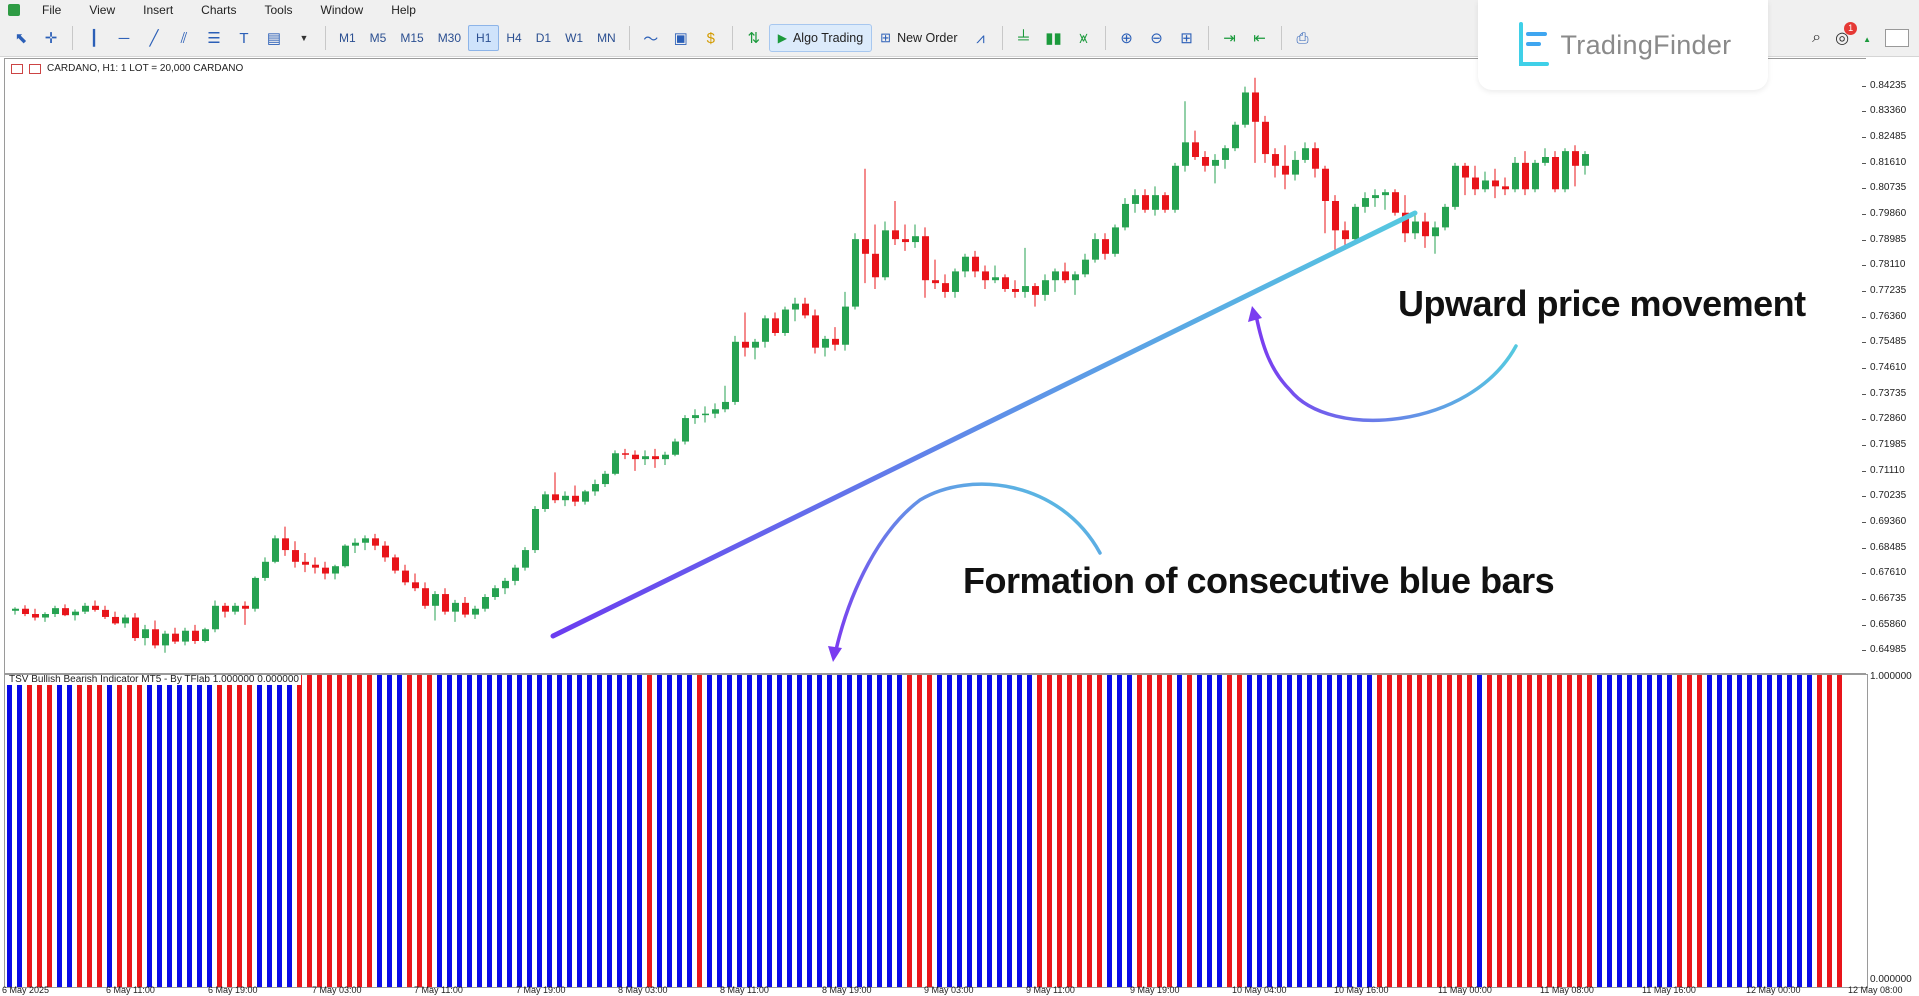 This screenshot has width=1919, height=996. I want to click on indicators-icon: 〜, so click(651, 39).